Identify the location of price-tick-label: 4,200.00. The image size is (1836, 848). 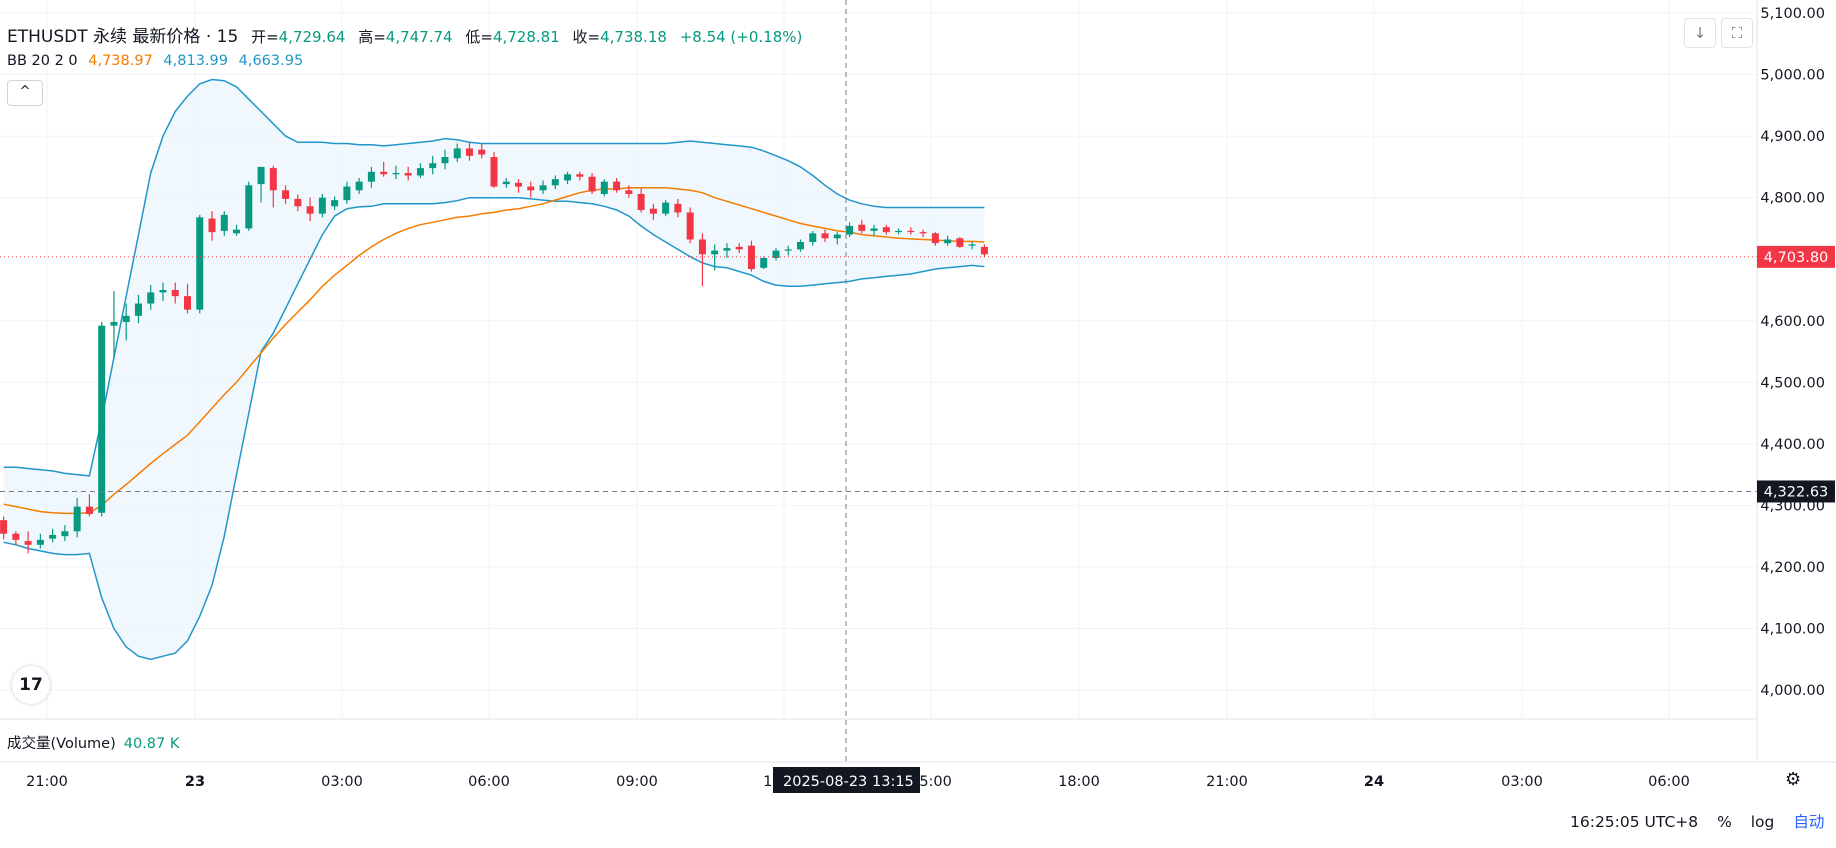
(1792, 568).